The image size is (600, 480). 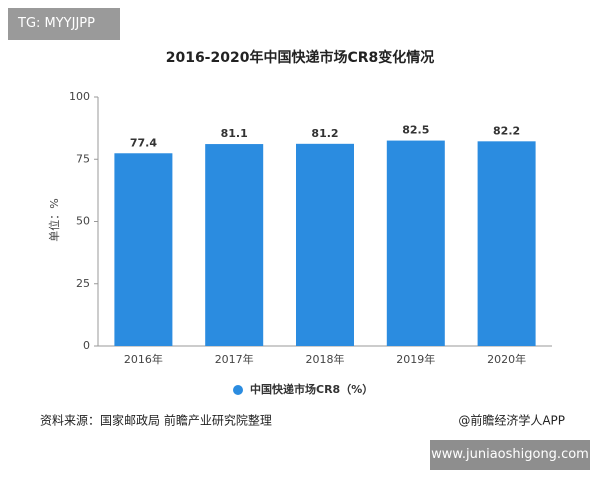 What do you see at coordinates (83, 283) in the screenshot?
I see `y-tick-label: 25` at bounding box center [83, 283].